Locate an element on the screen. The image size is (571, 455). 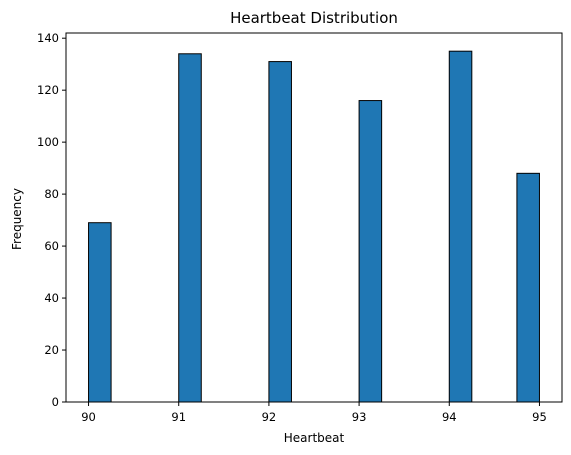
y-tick-label-80: 80 is located at coordinates (51, 194).